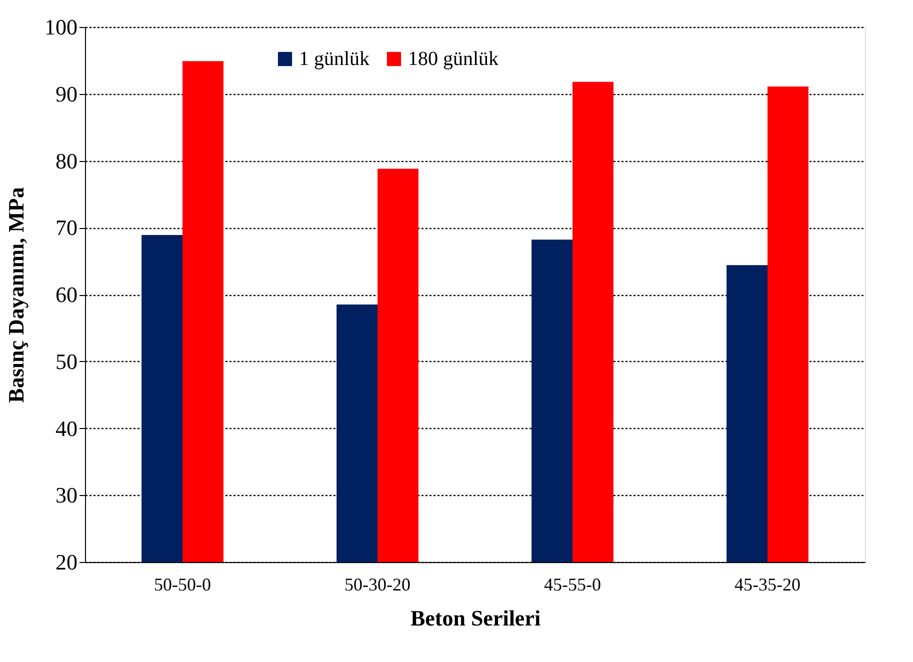 This screenshot has width=913, height=662. I want to click on y-tick-label: 40, so click(67, 428).